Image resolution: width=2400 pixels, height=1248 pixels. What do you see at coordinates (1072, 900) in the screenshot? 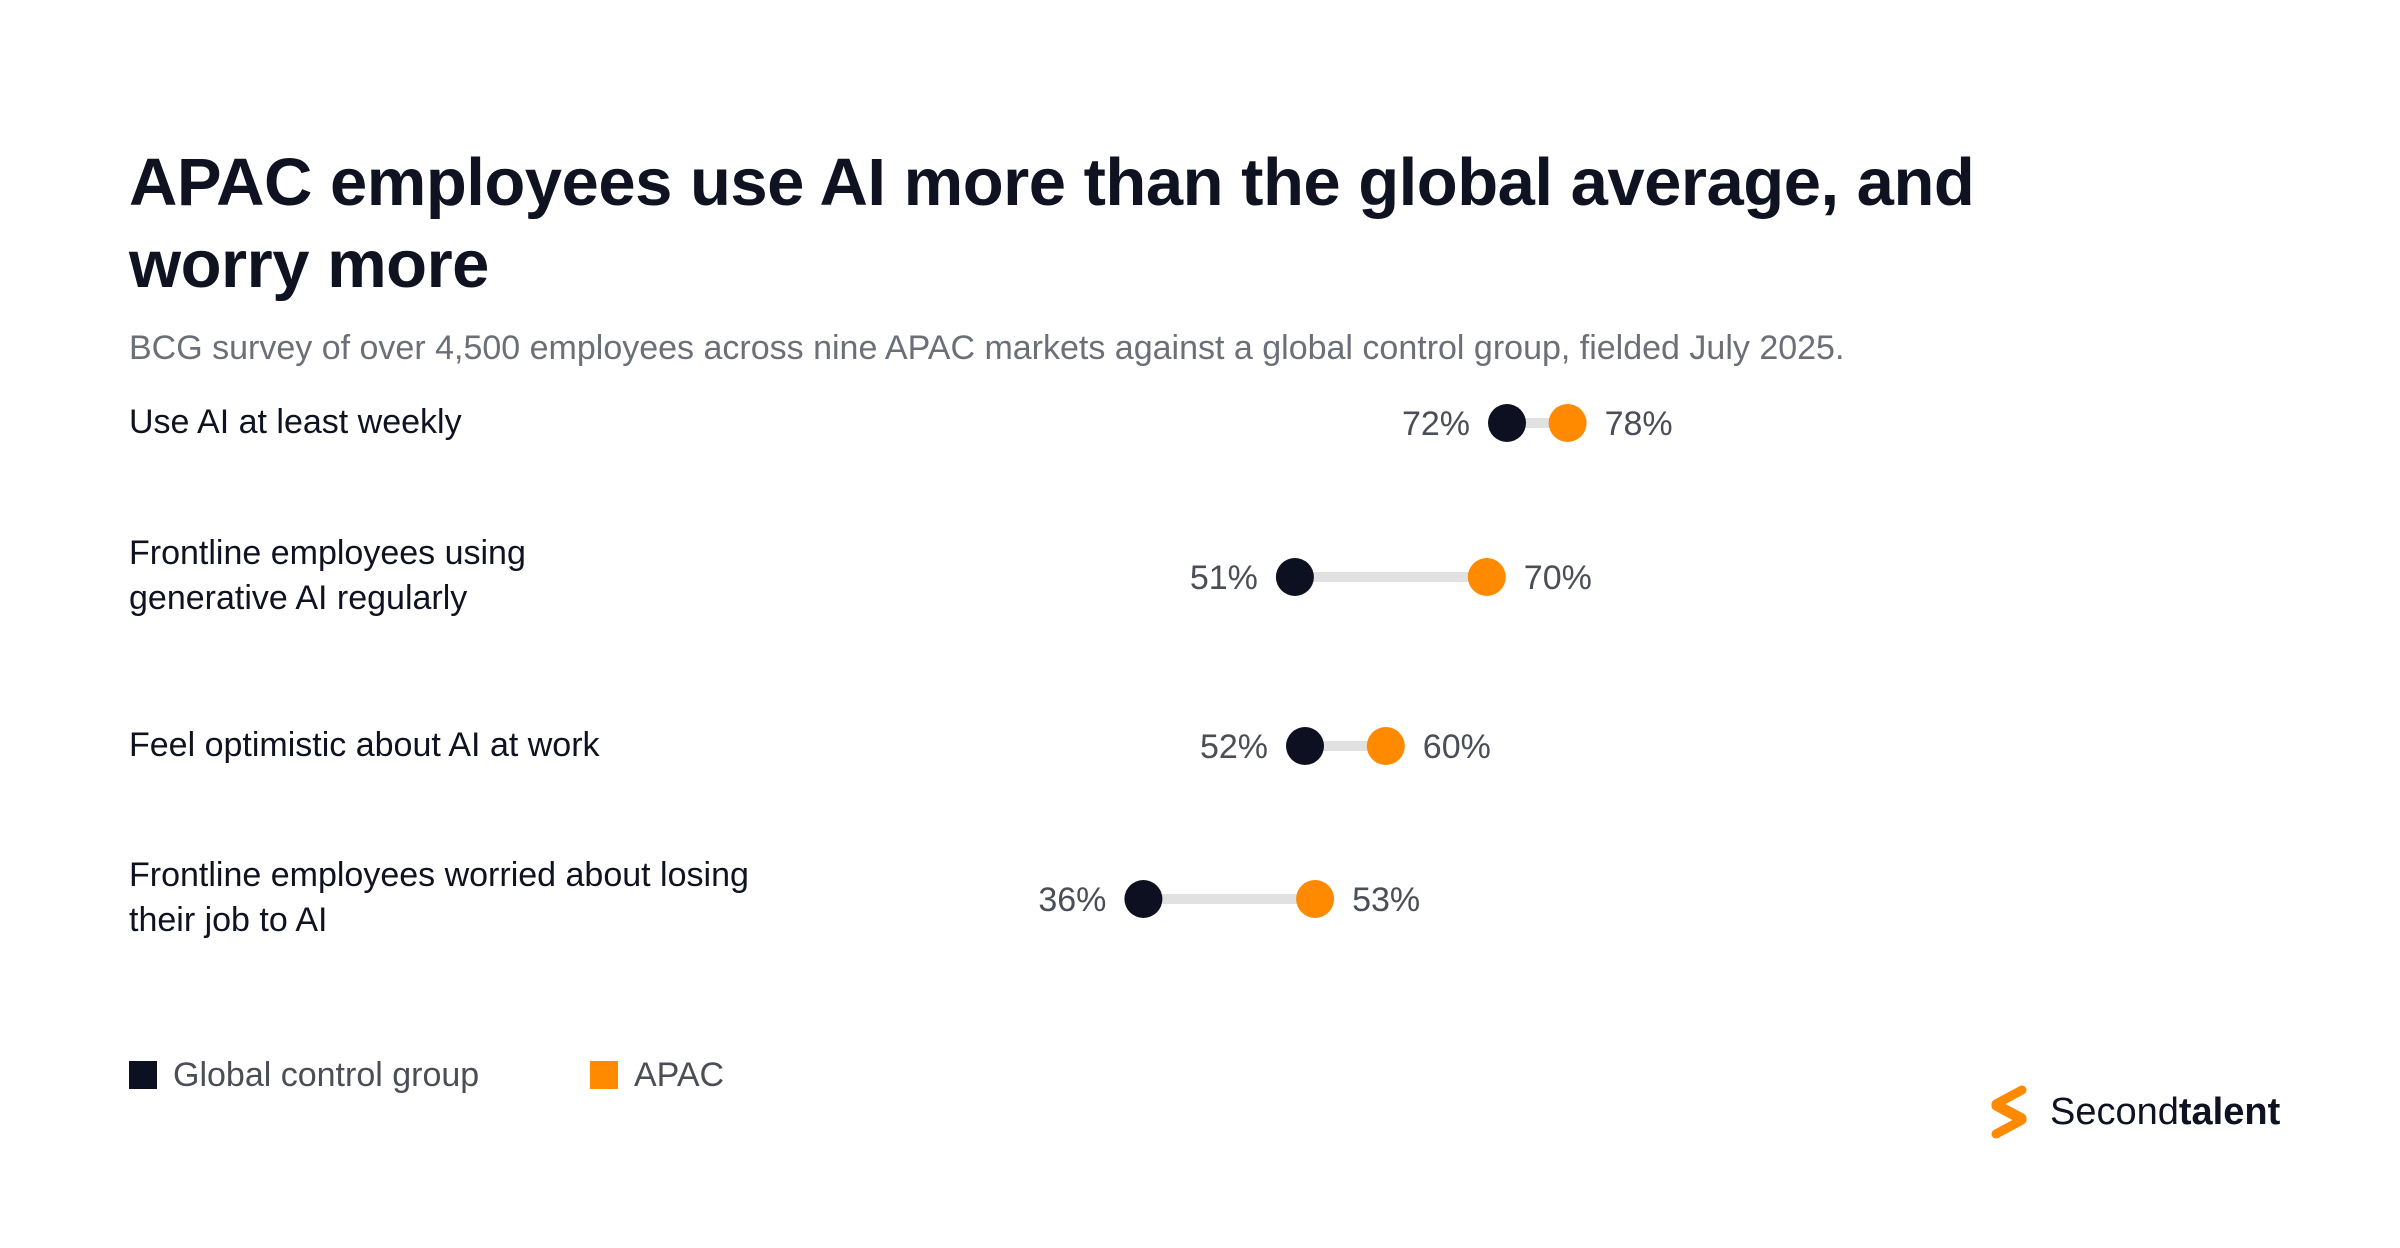
I see `global-value-label: 36%` at bounding box center [1072, 900].